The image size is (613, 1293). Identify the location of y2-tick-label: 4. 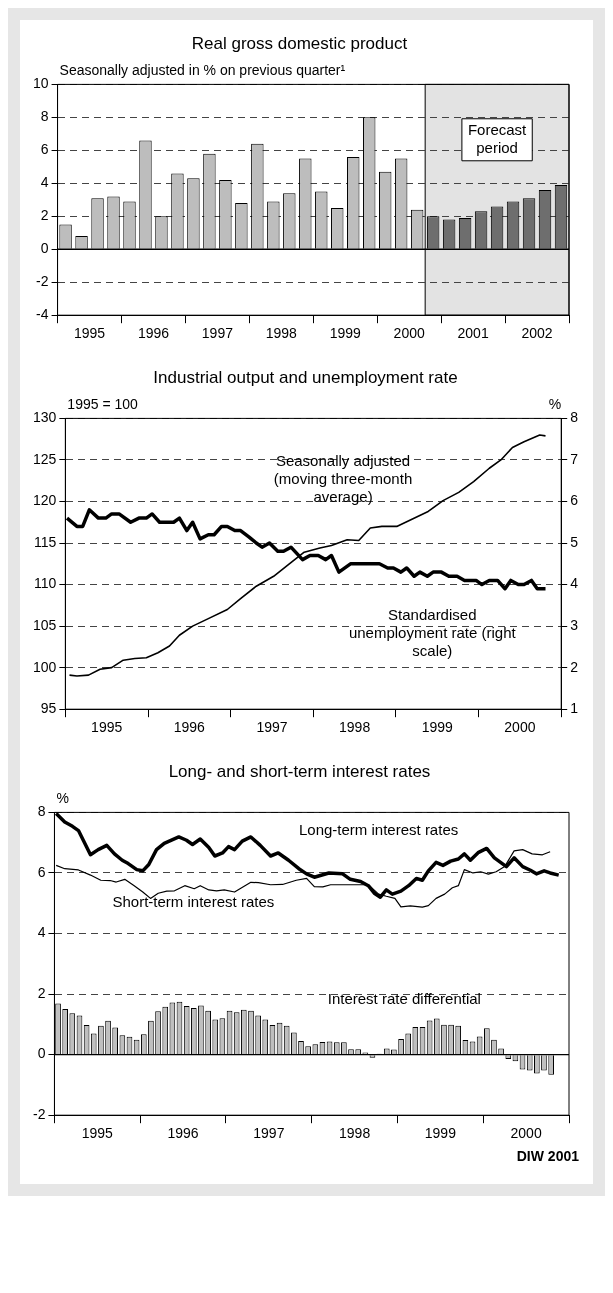
(574, 583).